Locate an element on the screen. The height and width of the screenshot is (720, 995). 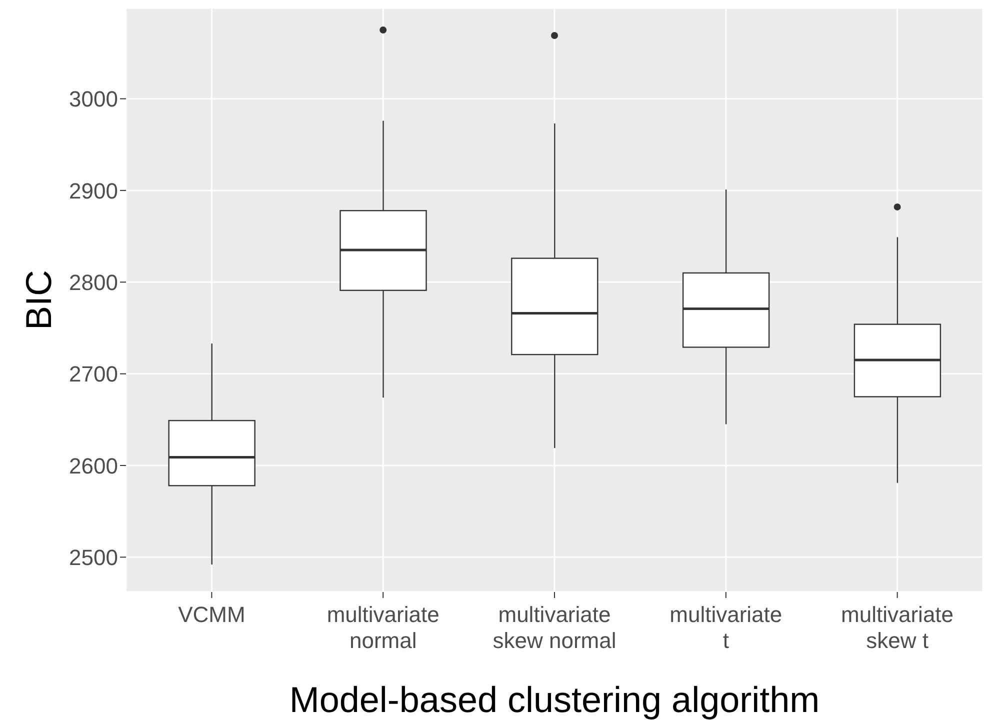
y-axis-title: BIC is located at coordinates (38, 300).